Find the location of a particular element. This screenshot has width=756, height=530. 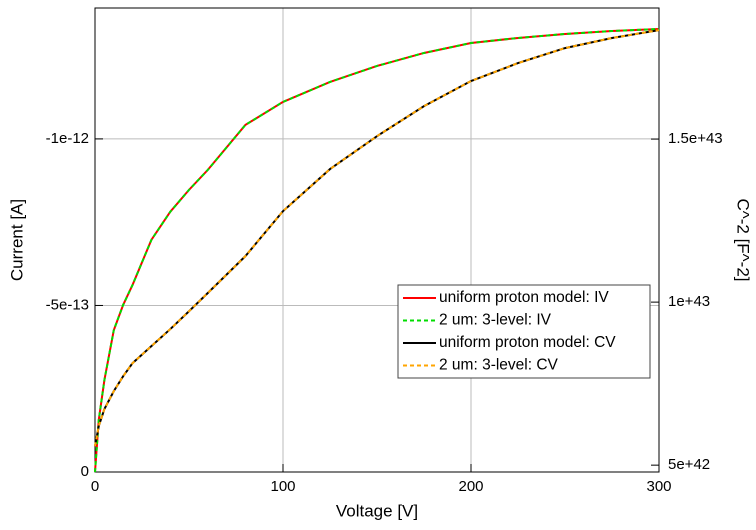

y2-tick-label: 5e+42 is located at coordinates (689, 464).